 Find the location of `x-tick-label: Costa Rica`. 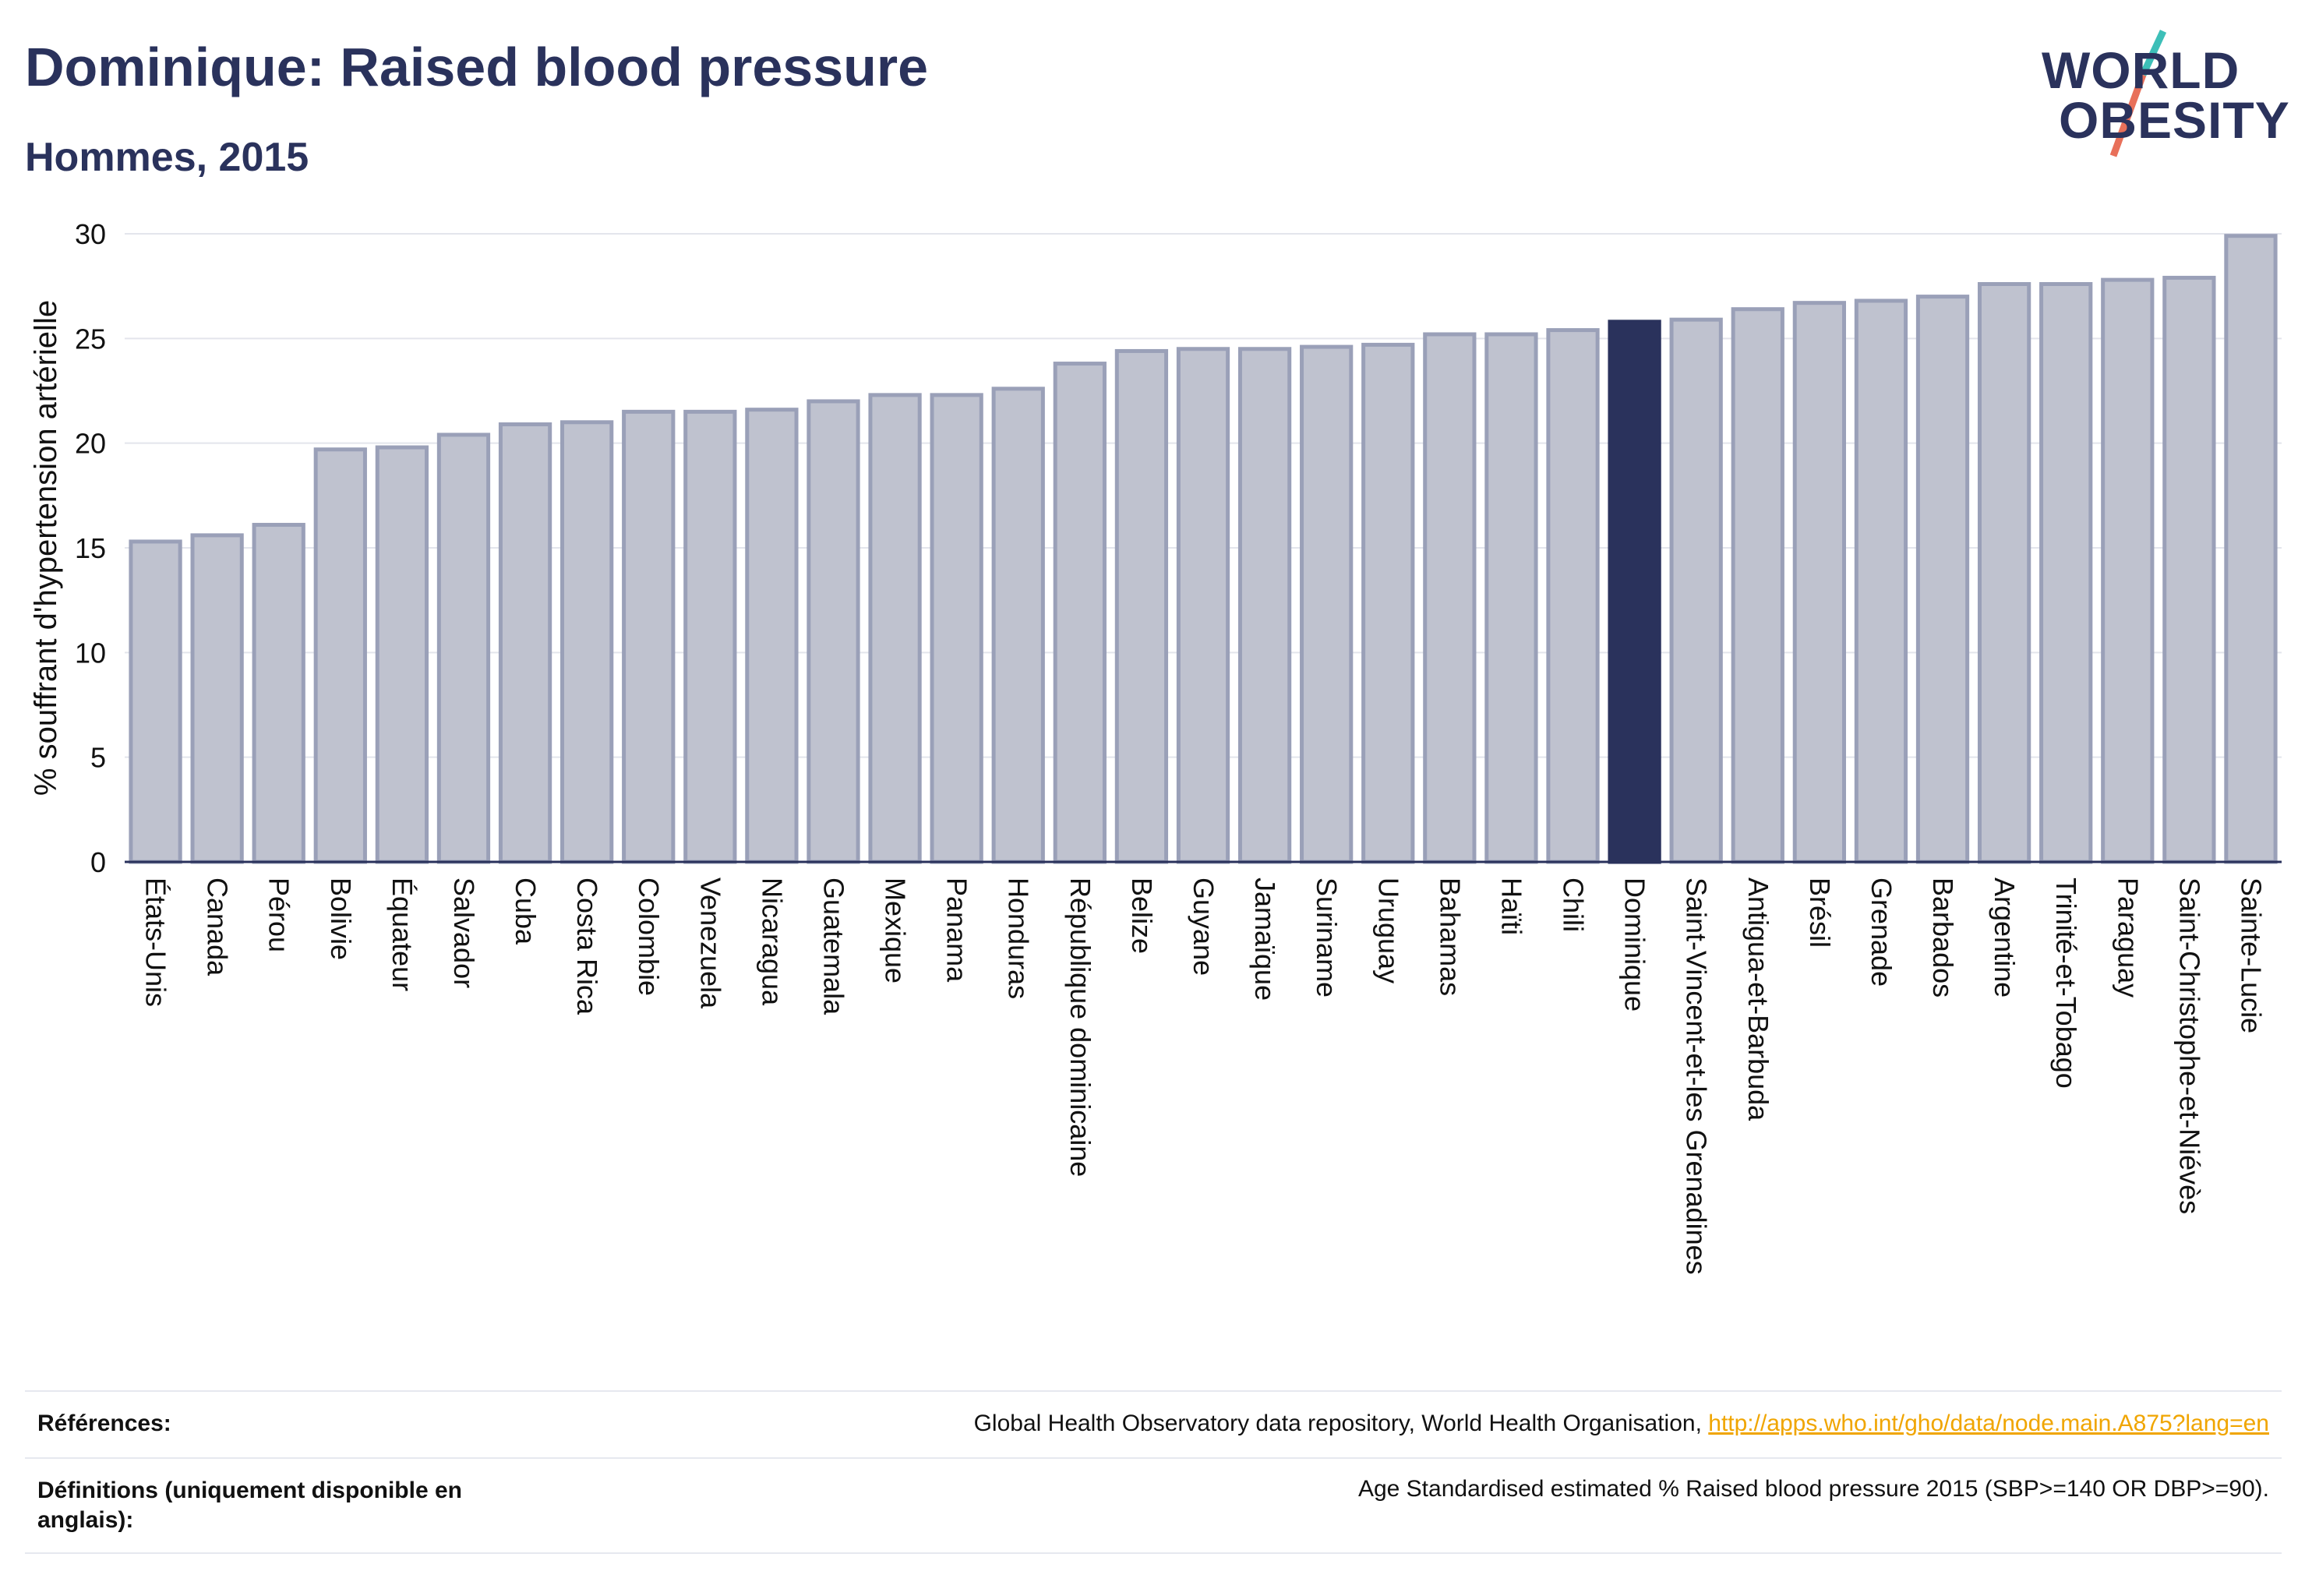

x-tick-label: Costa Rica is located at coordinates (587, 946).